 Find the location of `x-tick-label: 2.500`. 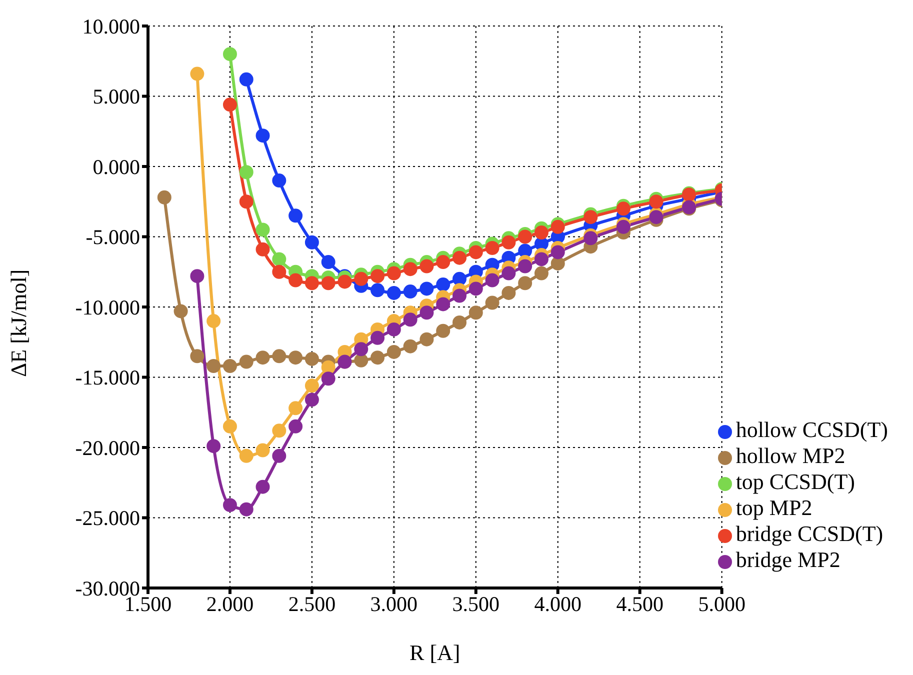

x-tick-label: 2.500 is located at coordinates (312, 604).